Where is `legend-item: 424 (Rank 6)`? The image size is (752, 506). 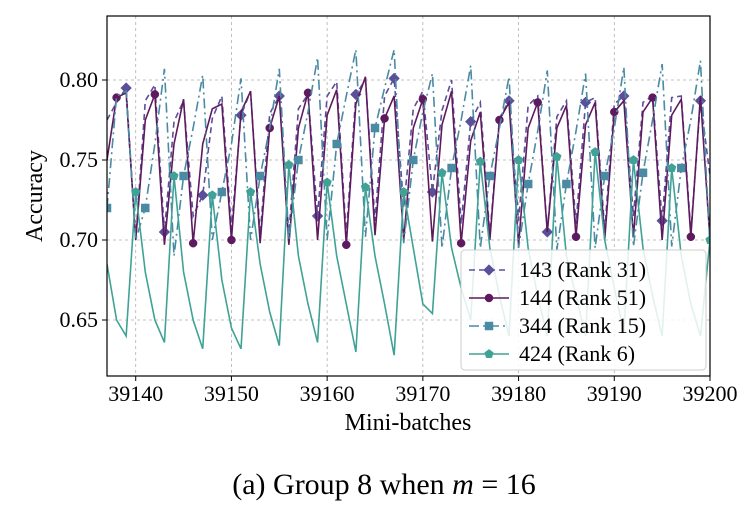 legend-item: 424 (Rank 6) is located at coordinates (552, 353).